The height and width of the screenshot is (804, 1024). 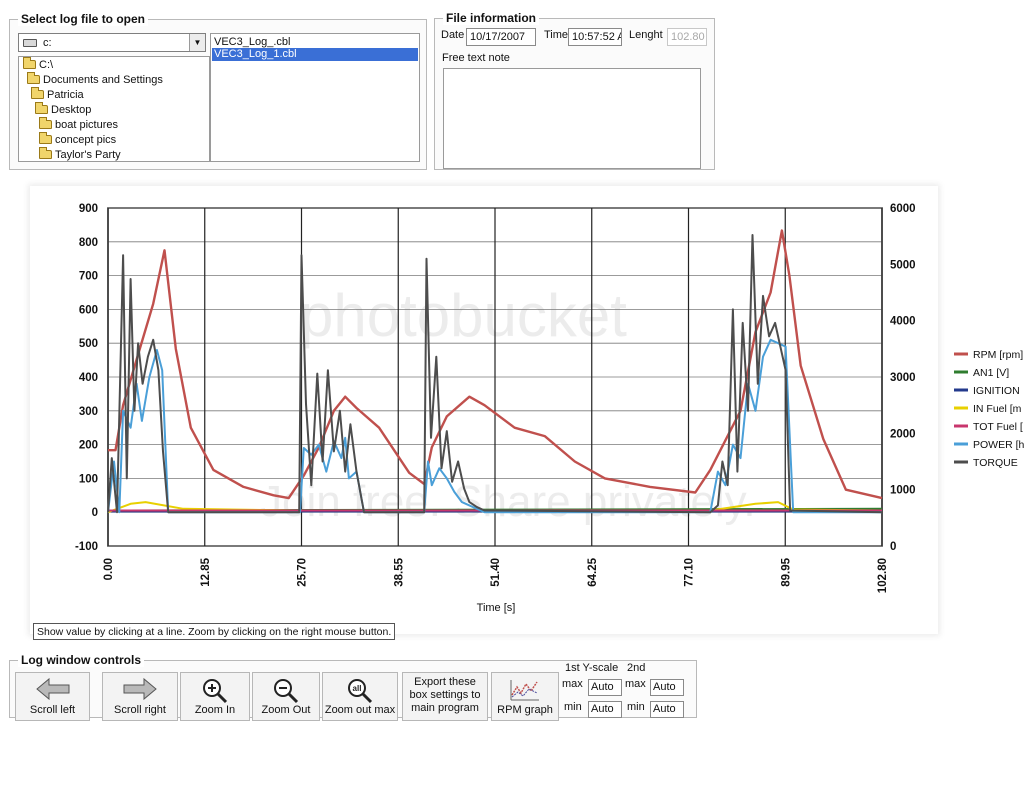 What do you see at coordinates (303, 572) in the screenshot?
I see `x-tick-label: 25.70` at bounding box center [303, 572].